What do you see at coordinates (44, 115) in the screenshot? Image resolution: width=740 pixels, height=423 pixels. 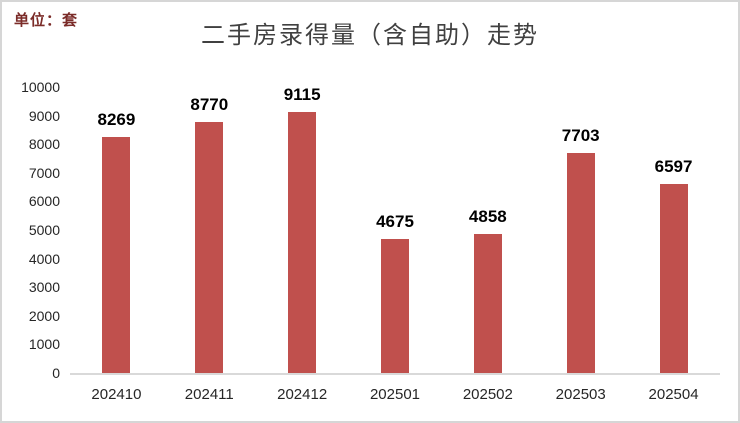 I see `y-axis-tick-label: 9000` at bounding box center [44, 115].